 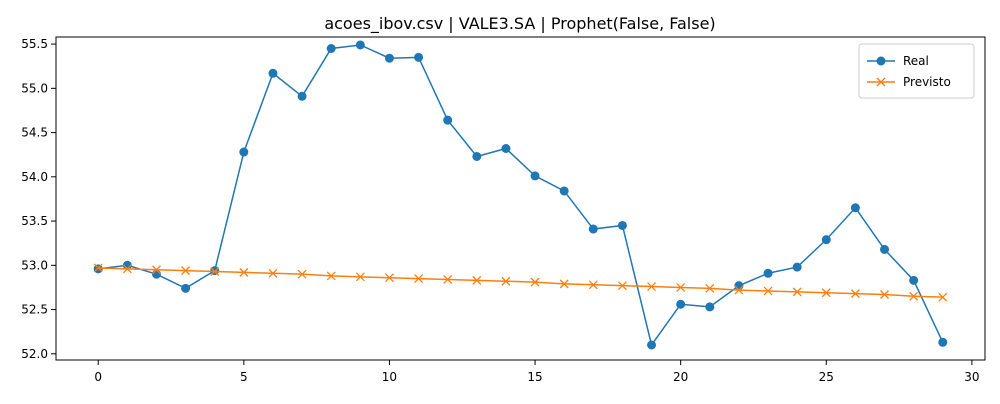 I want to click on y-tick-label: 52.0, so click(x=34, y=354).